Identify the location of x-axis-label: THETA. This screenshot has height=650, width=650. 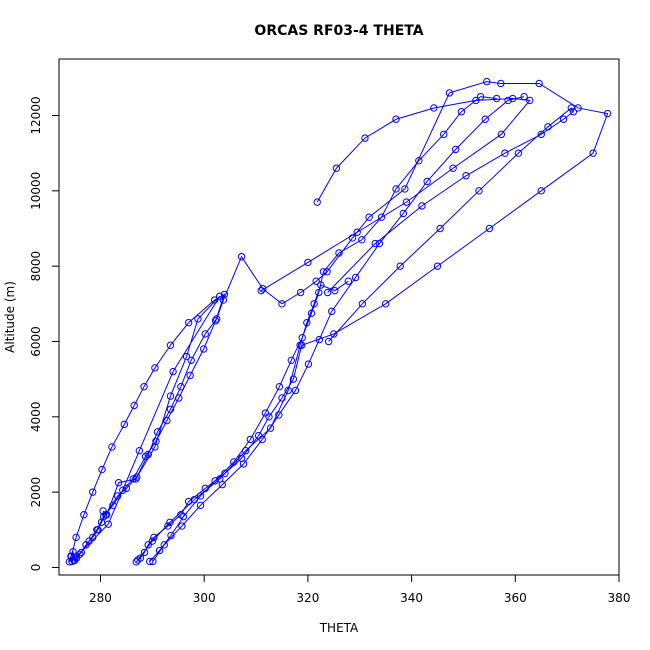
(339, 628).